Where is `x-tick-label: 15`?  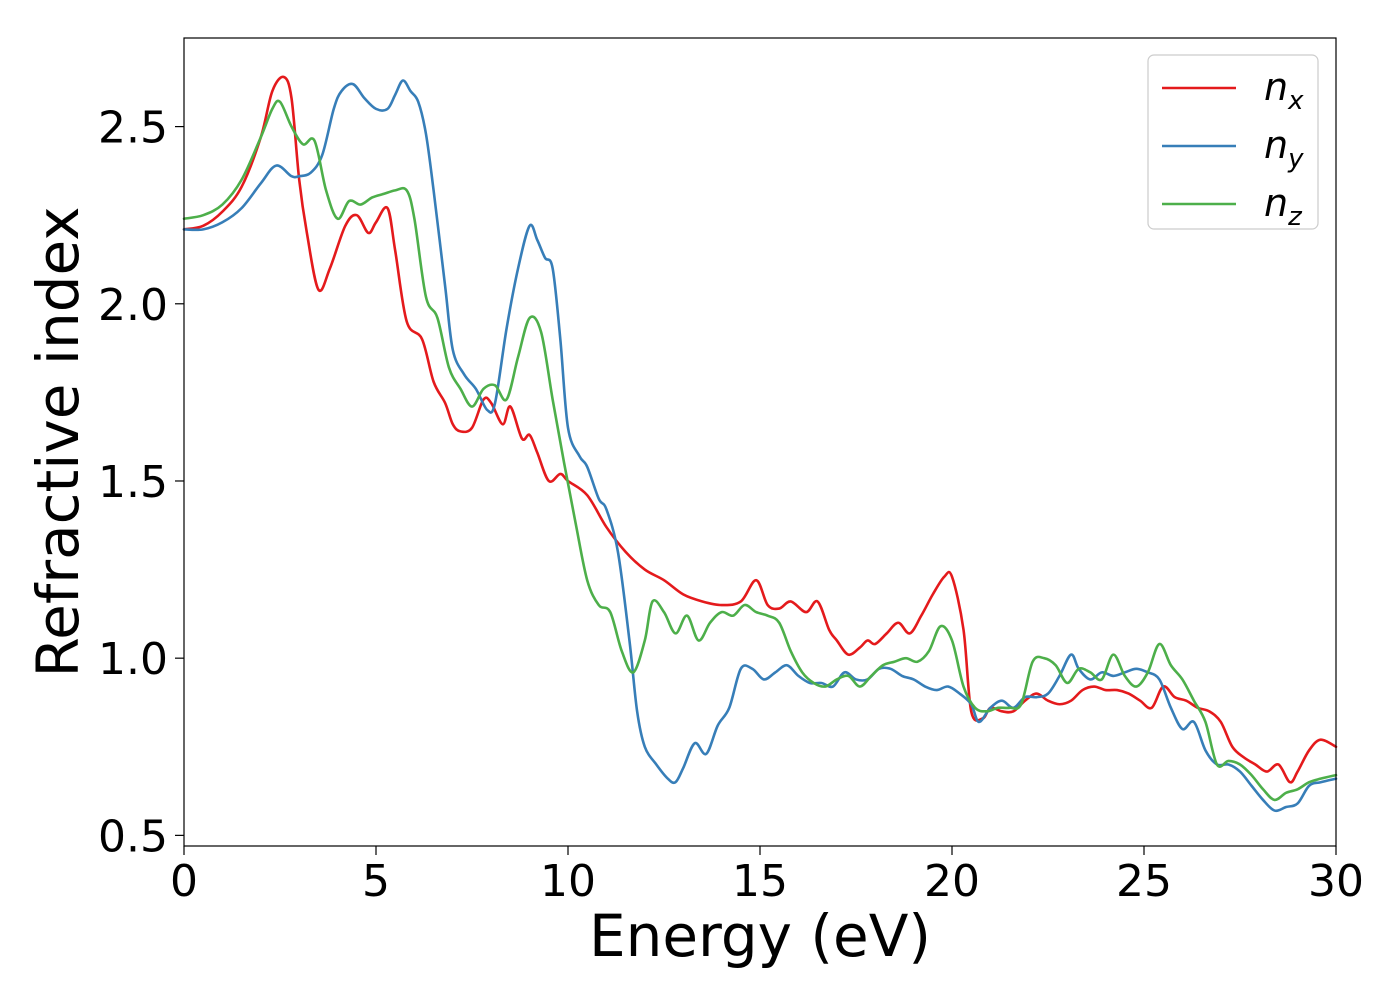
x-tick-label: 15 is located at coordinates (760, 881).